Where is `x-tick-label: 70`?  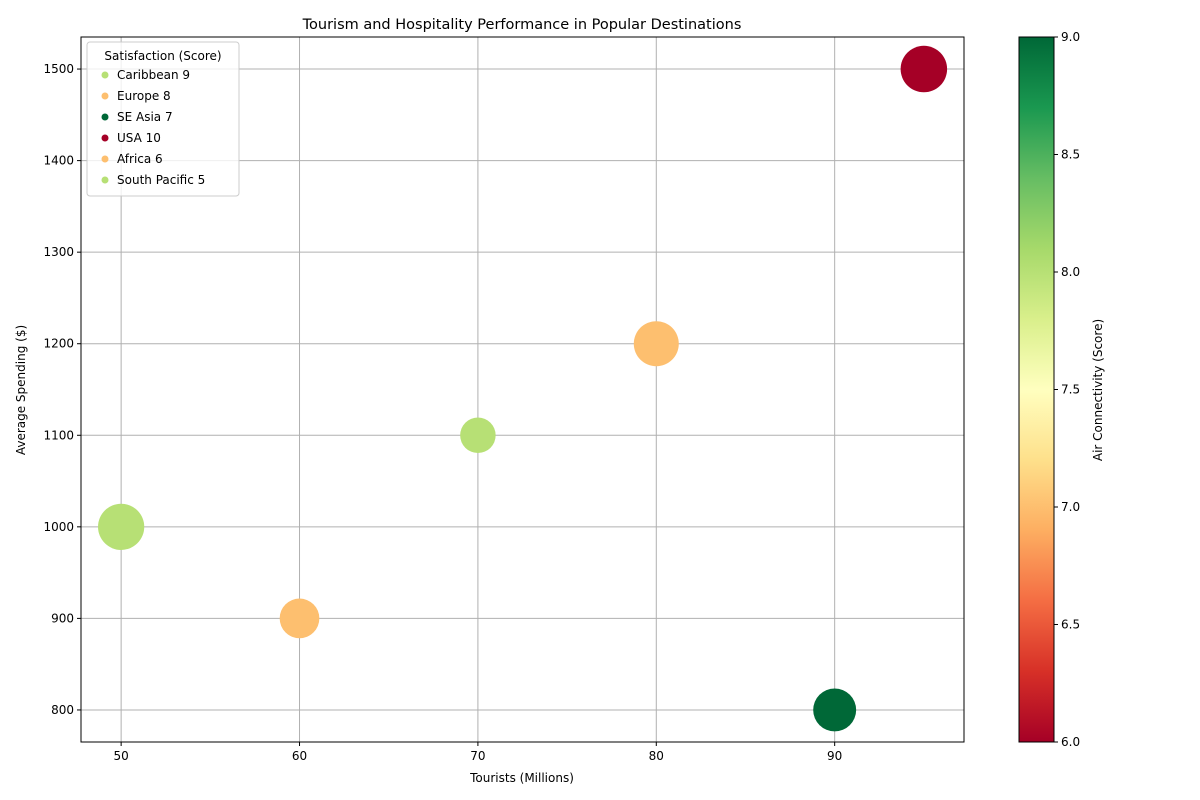
x-tick-label: 70 is located at coordinates (477, 756).